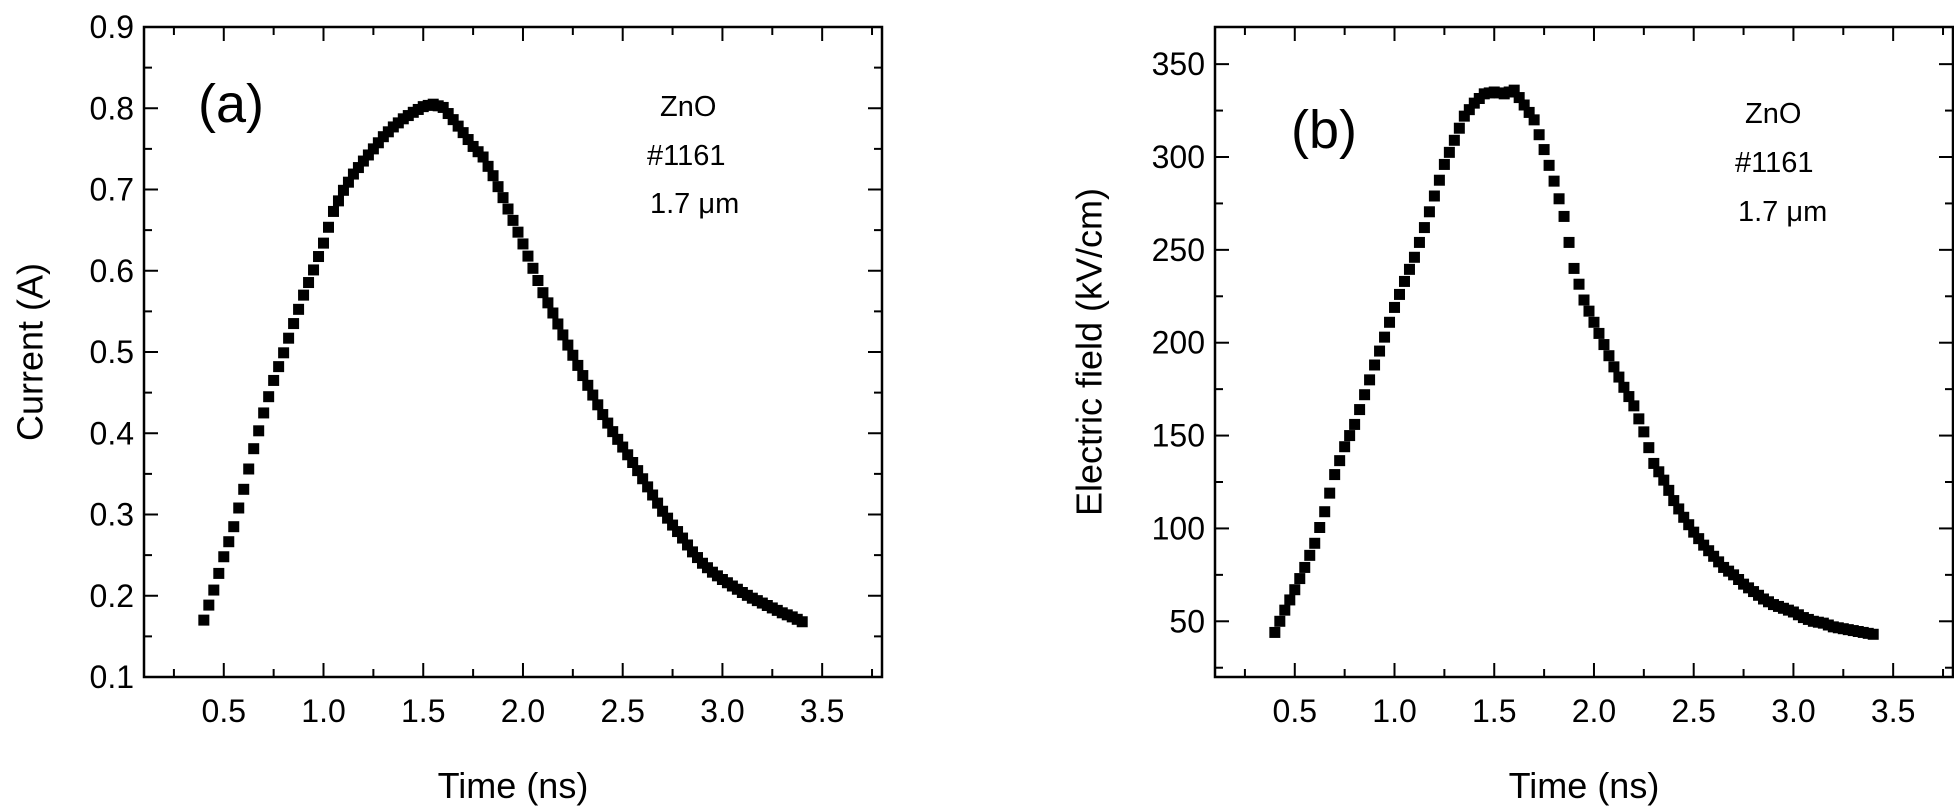  What do you see at coordinates (822, 711) in the screenshot?
I see `x-tick-label: 3.5` at bounding box center [822, 711].